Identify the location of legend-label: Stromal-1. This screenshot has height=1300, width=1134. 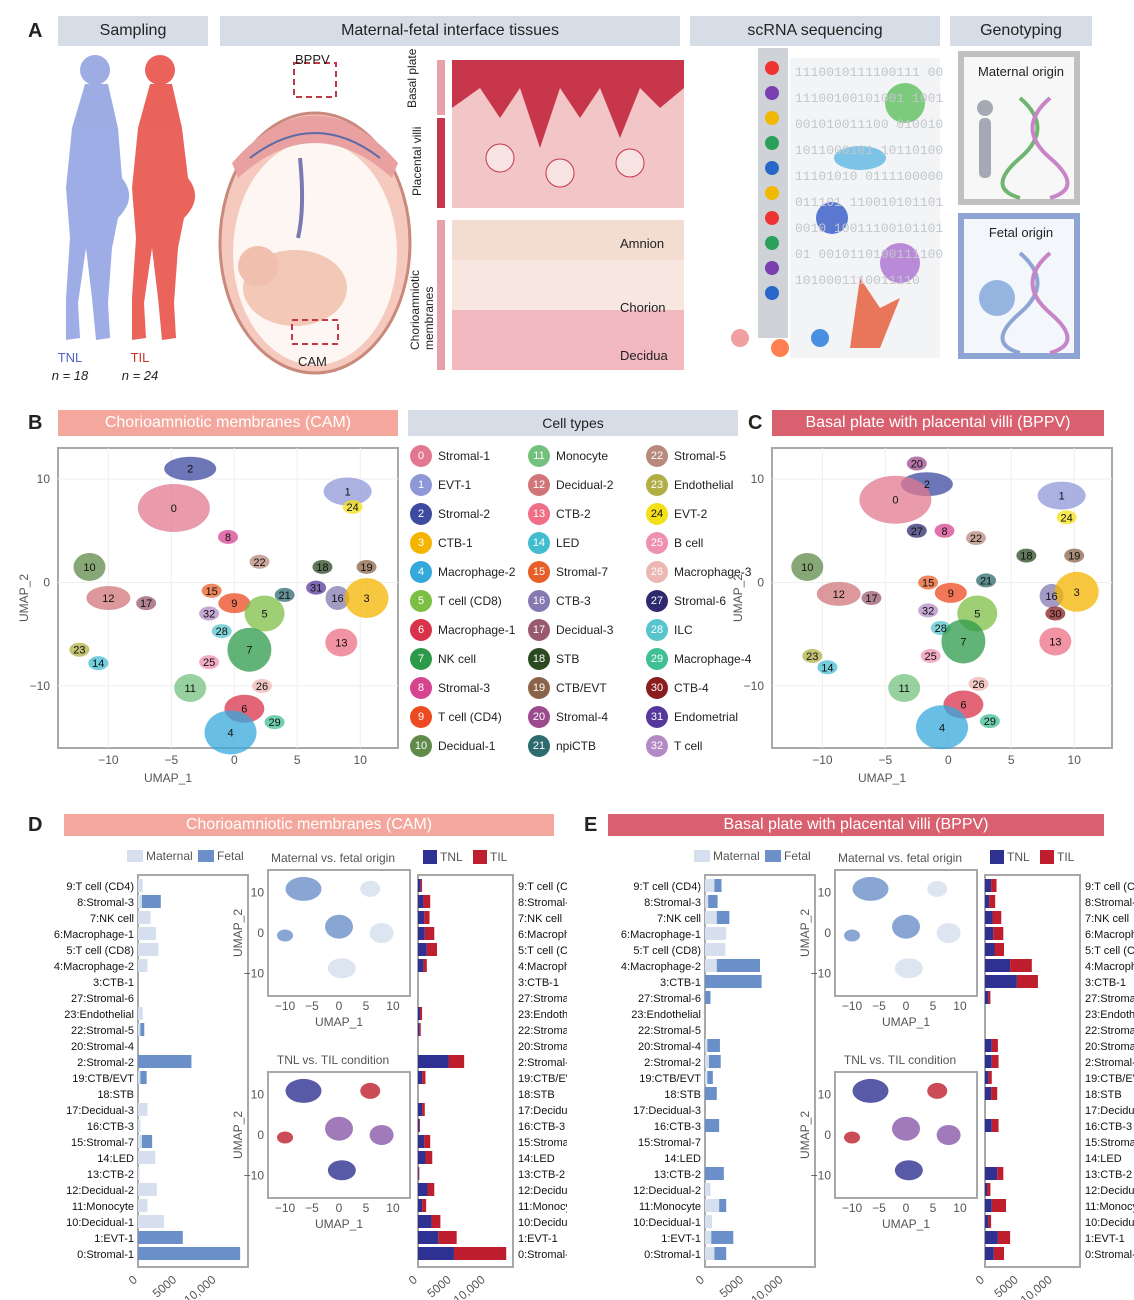
(464, 455).